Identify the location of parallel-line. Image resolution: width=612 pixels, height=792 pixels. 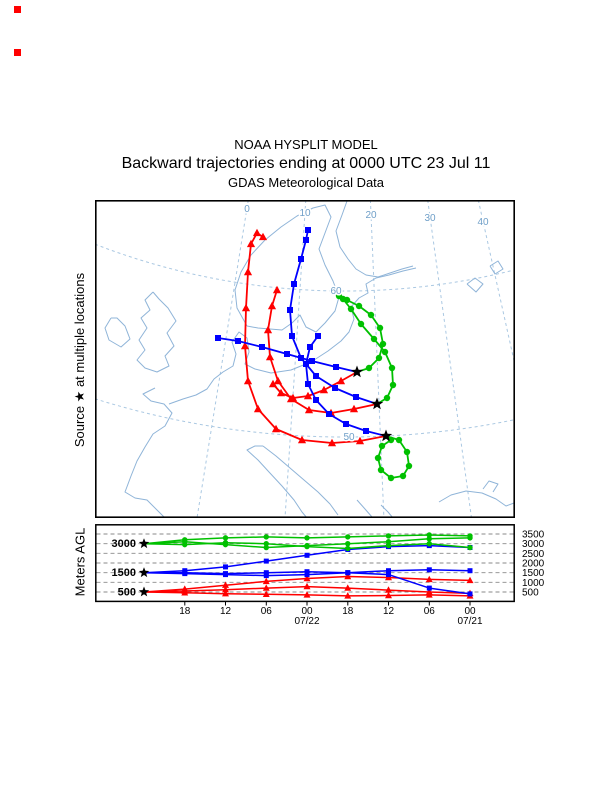
(305, 418).